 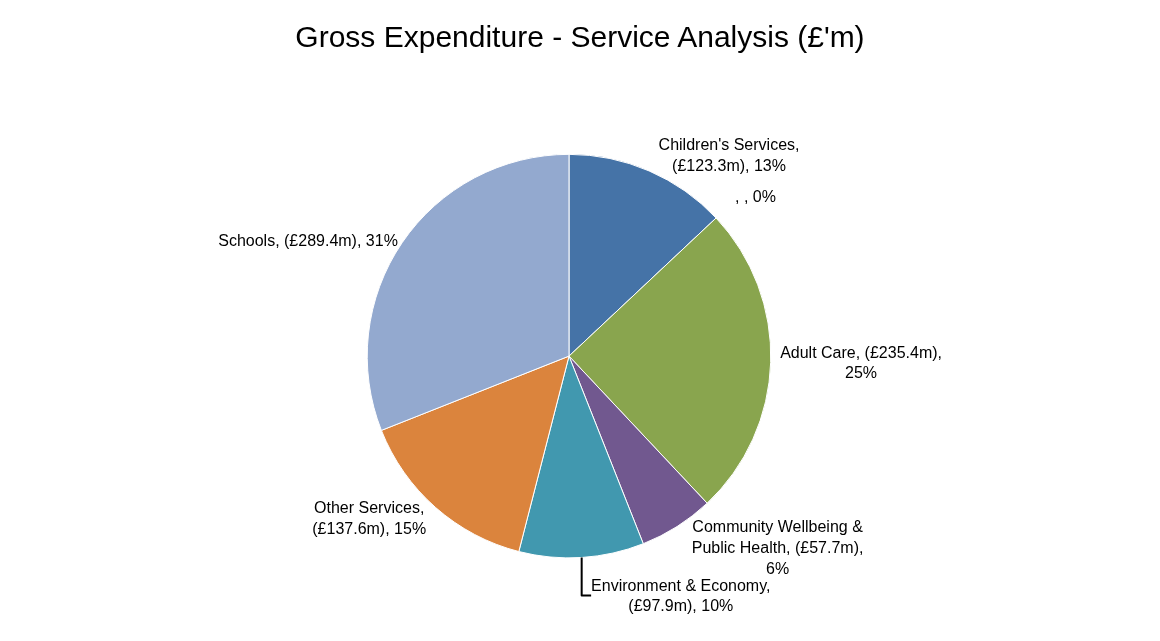 What do you see at coordinates (369, 518) in the screenshot?
I see `slice-label: Other Services, (£137.6m), 15%` at bounding box center [369, 518].